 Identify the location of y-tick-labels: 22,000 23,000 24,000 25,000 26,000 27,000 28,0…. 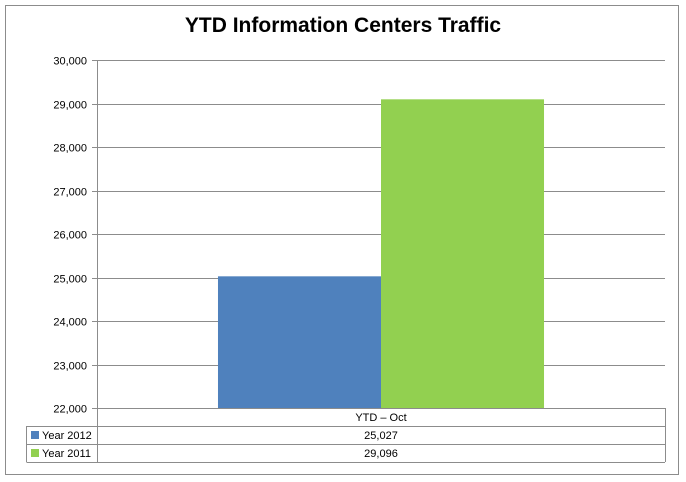
(70, 236).